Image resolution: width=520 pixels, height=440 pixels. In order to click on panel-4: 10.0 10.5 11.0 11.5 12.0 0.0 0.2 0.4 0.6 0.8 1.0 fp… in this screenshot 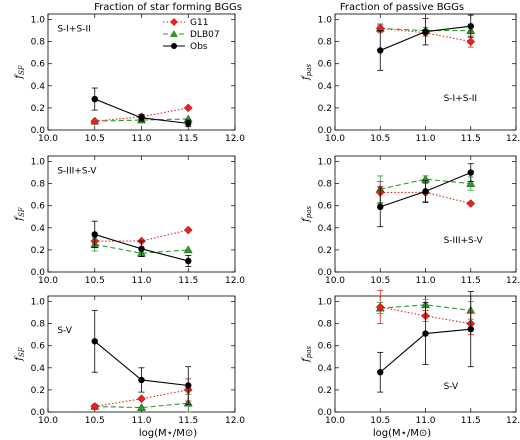, I will do `click(410, 220)`.